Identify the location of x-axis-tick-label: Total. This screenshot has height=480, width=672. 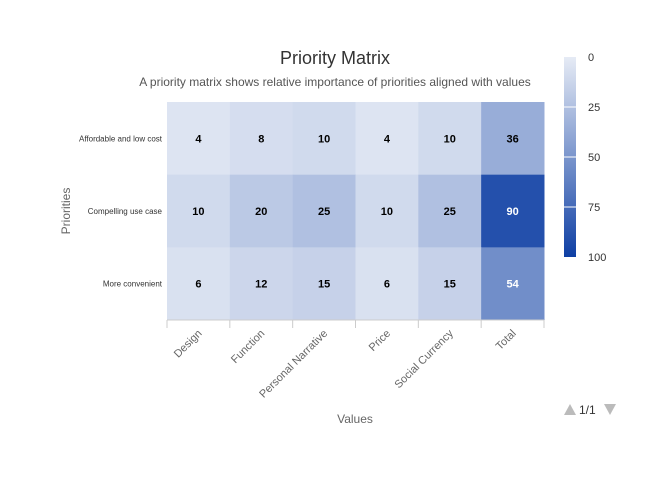
(506, 340).